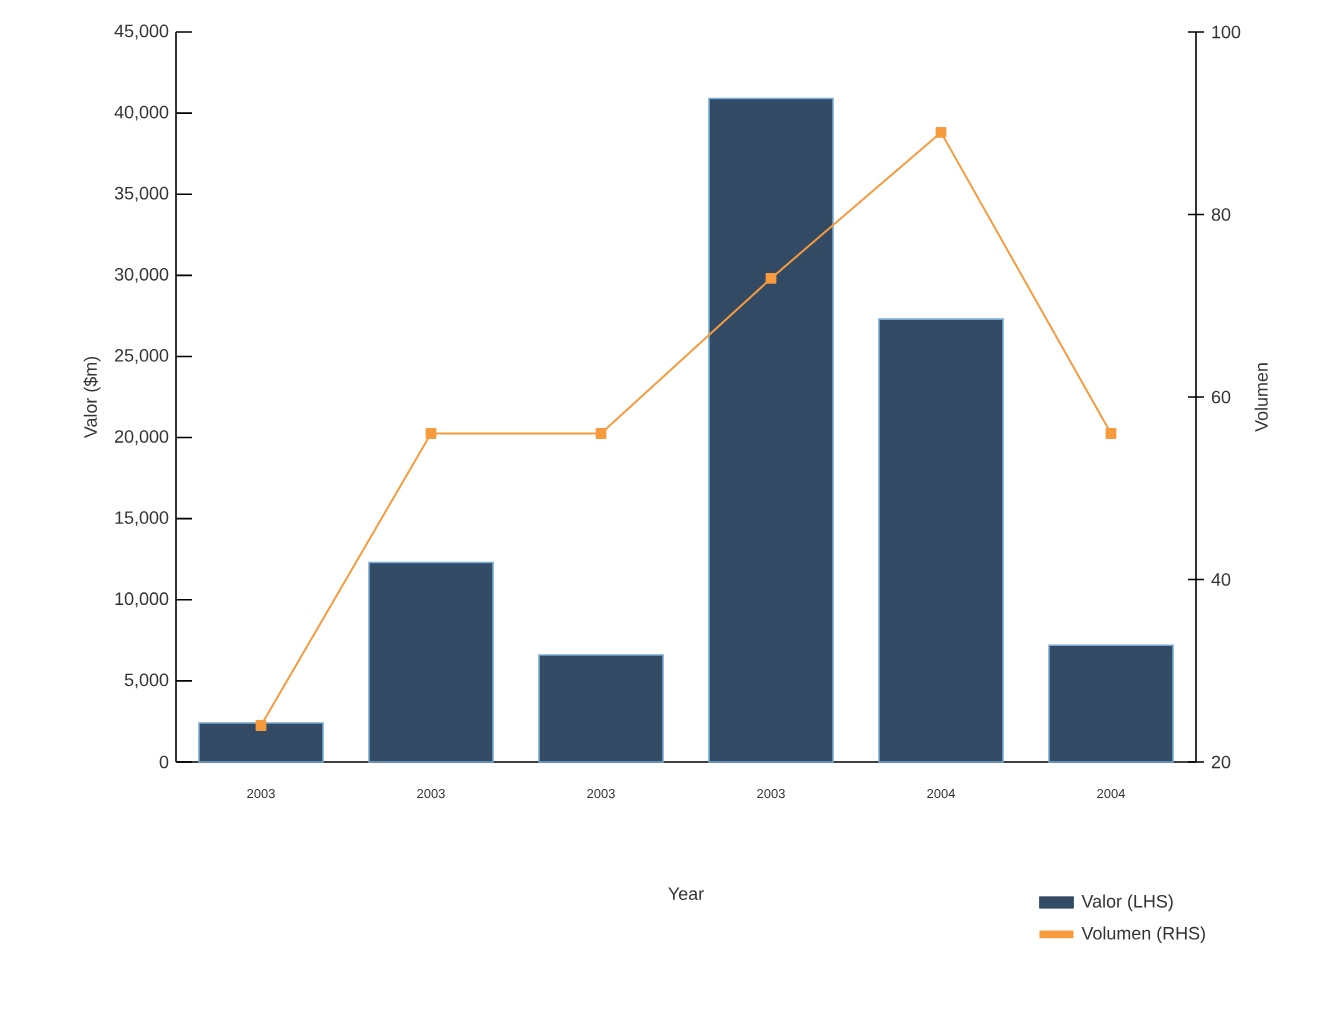 The image size is (1334, 1012). Describe the element at coordinates (142, 356) in the screenshot. I see `y-tick-label: 25,000` at that location.